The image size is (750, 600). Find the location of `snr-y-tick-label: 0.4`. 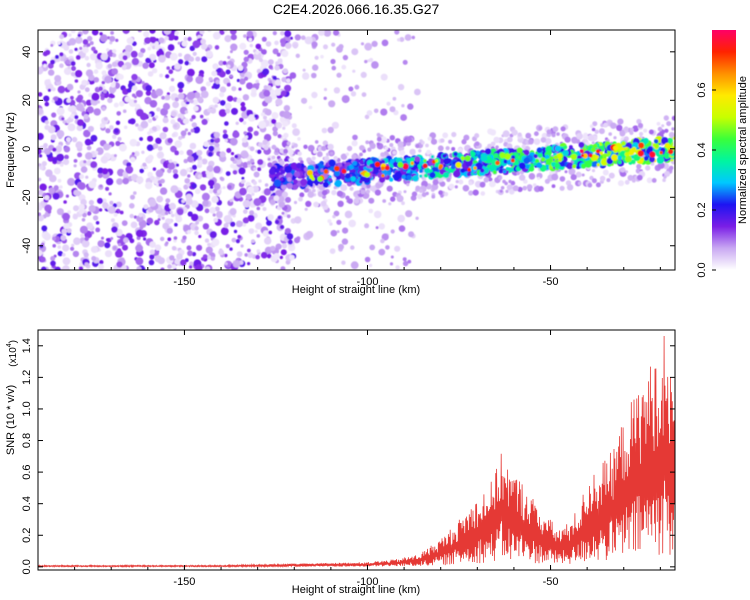

snr-y-tick-label: 0.4 is located at coordinates (27, 503).